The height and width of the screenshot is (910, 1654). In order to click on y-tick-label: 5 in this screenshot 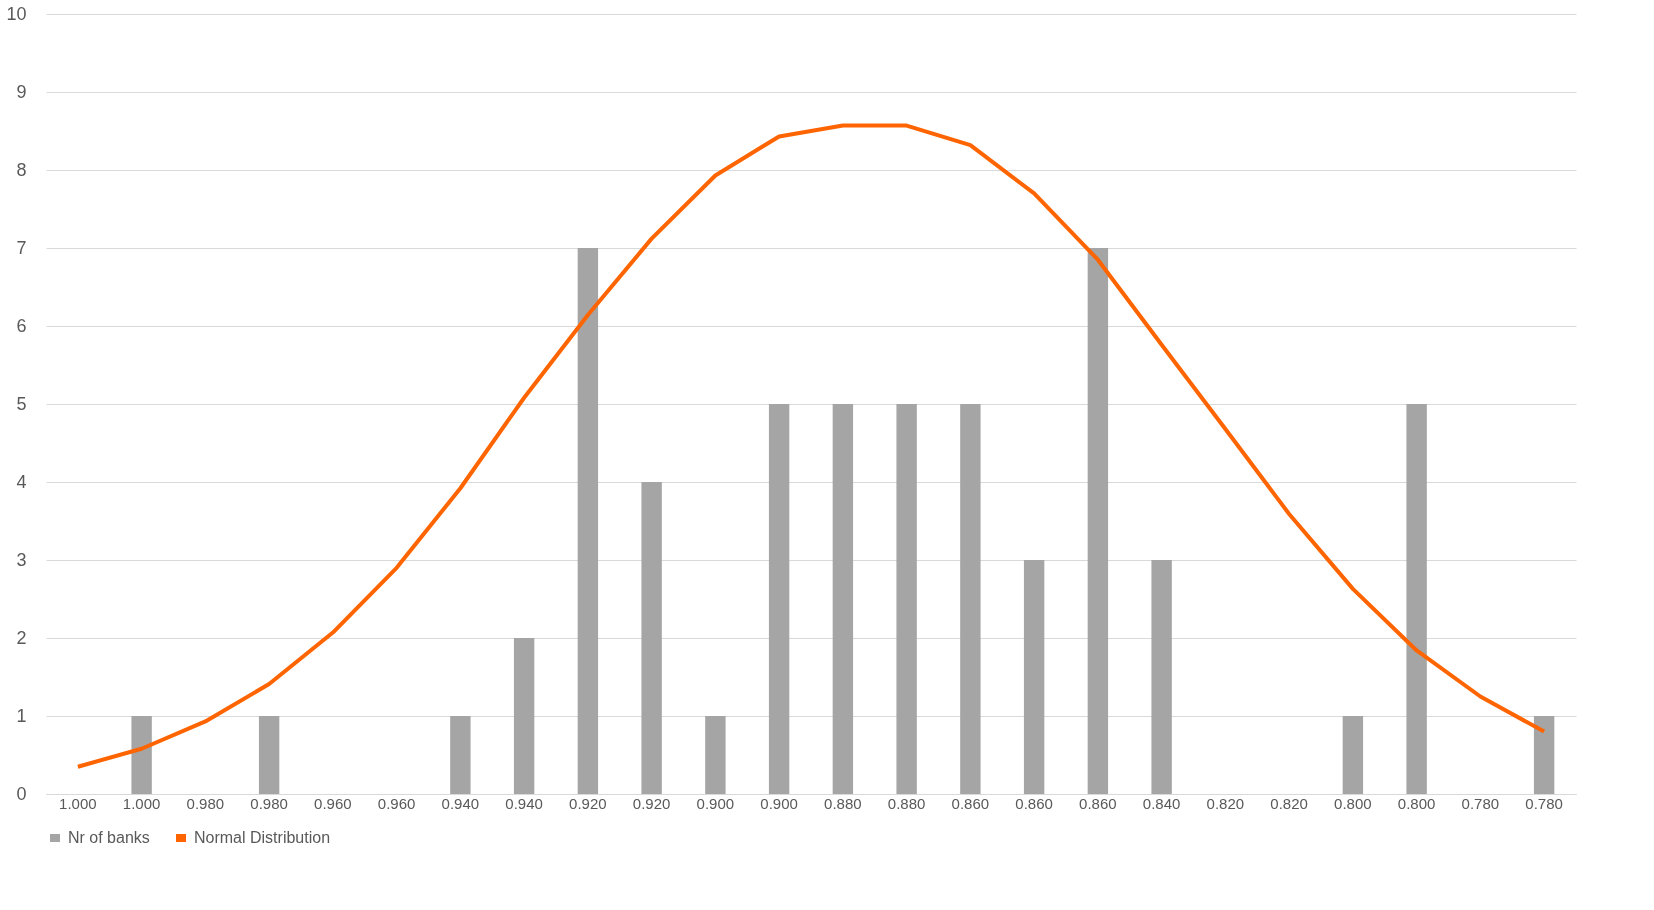, I will do `click(21, 403)`.